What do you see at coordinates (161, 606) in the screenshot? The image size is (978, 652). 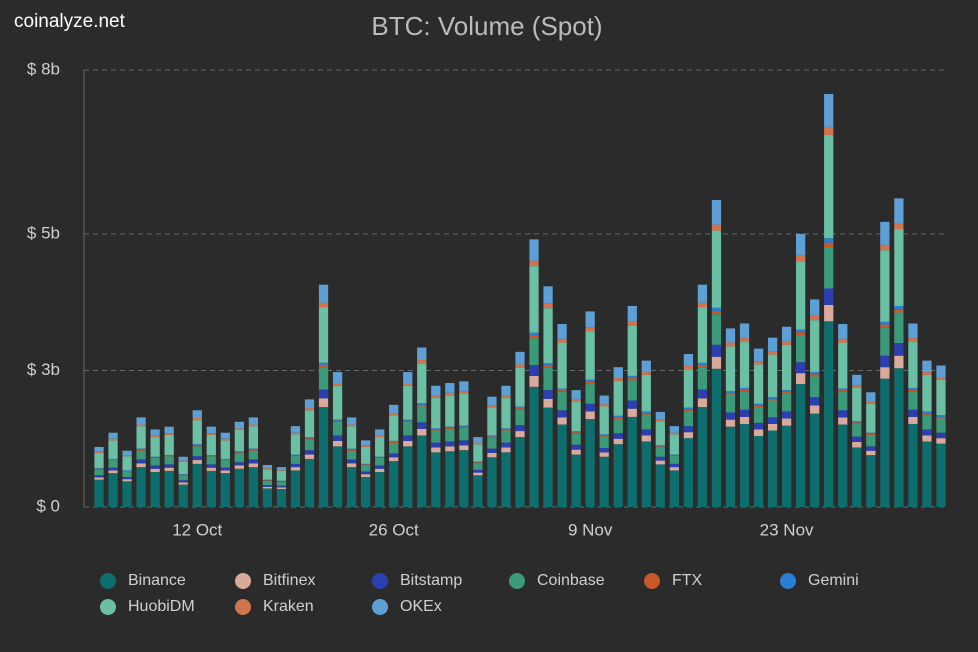 I see `legend-label: HuobiDM` at bounding box center [161, 606].